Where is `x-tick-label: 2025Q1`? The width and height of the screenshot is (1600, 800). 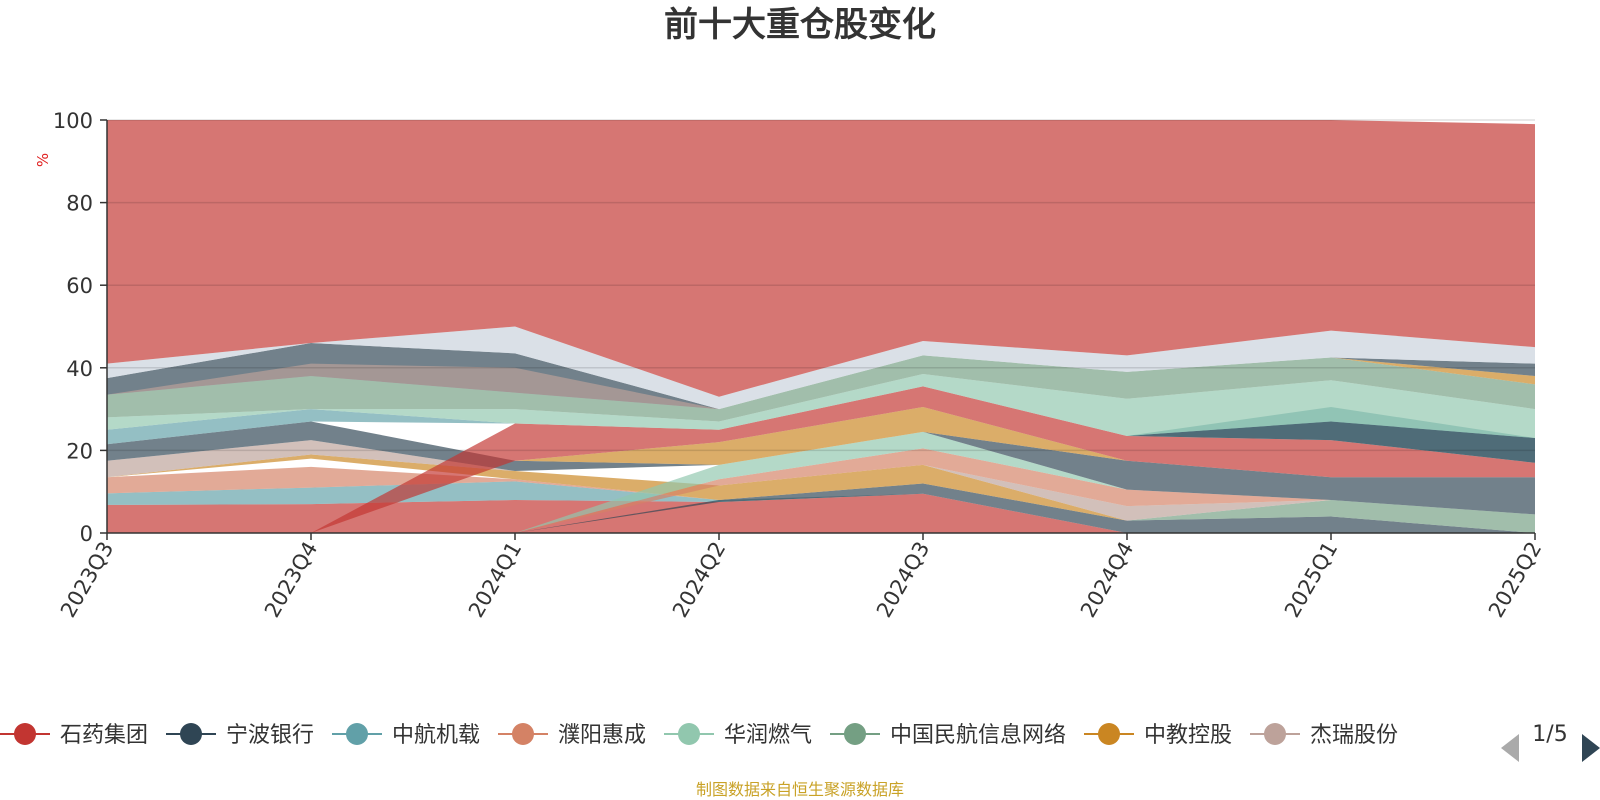
x-tick-label: 2025Q1 is located at coordinates (1311, 580).